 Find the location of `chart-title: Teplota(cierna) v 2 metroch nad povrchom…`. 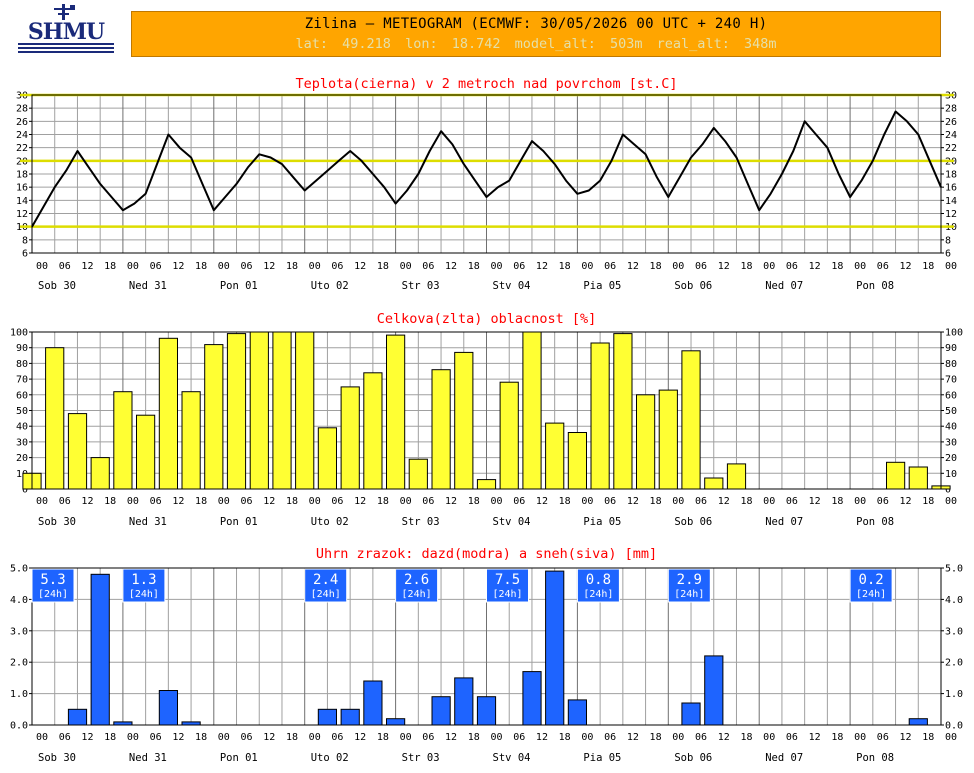

chart-title: Teplota(cierna) v 2 metroch nad povrchom… is located at coordinates (486, 84).